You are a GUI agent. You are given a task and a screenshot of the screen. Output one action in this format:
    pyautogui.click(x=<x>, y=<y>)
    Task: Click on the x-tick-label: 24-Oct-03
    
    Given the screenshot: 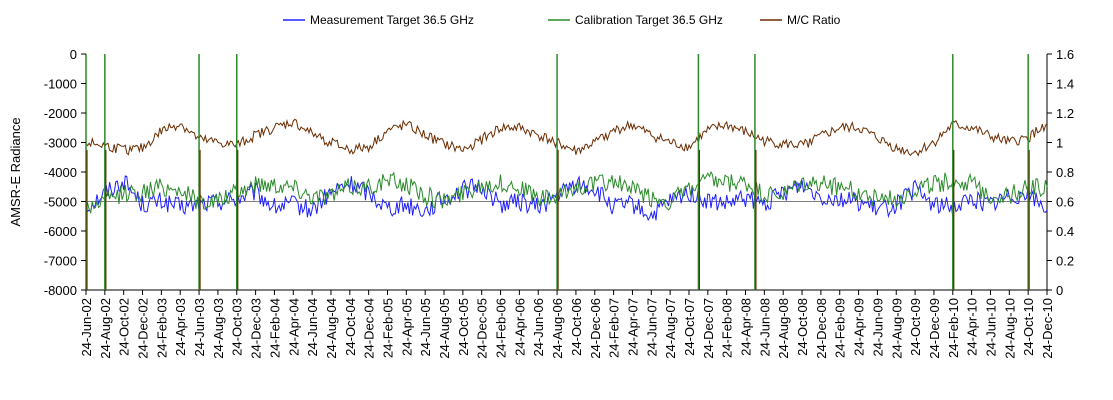 What is the action you would take?
    pyautogui.click(x=237, y=327)
    